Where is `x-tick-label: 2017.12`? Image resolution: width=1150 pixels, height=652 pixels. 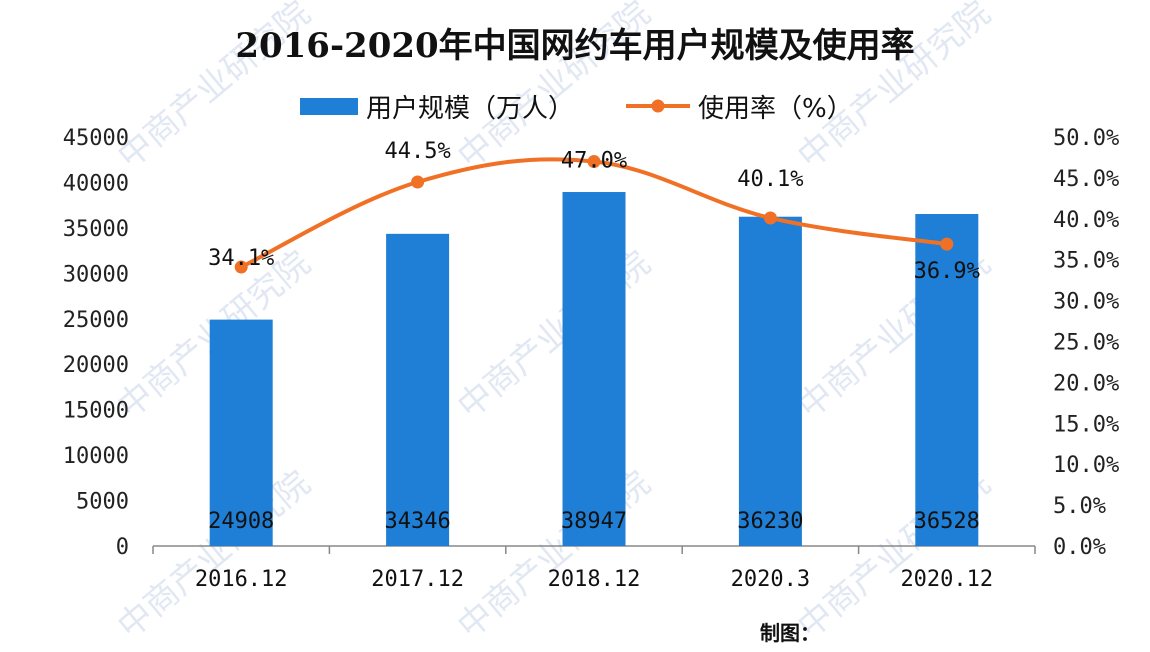
x-tick-label: 2017.12 is located at coordinates (417, 579).